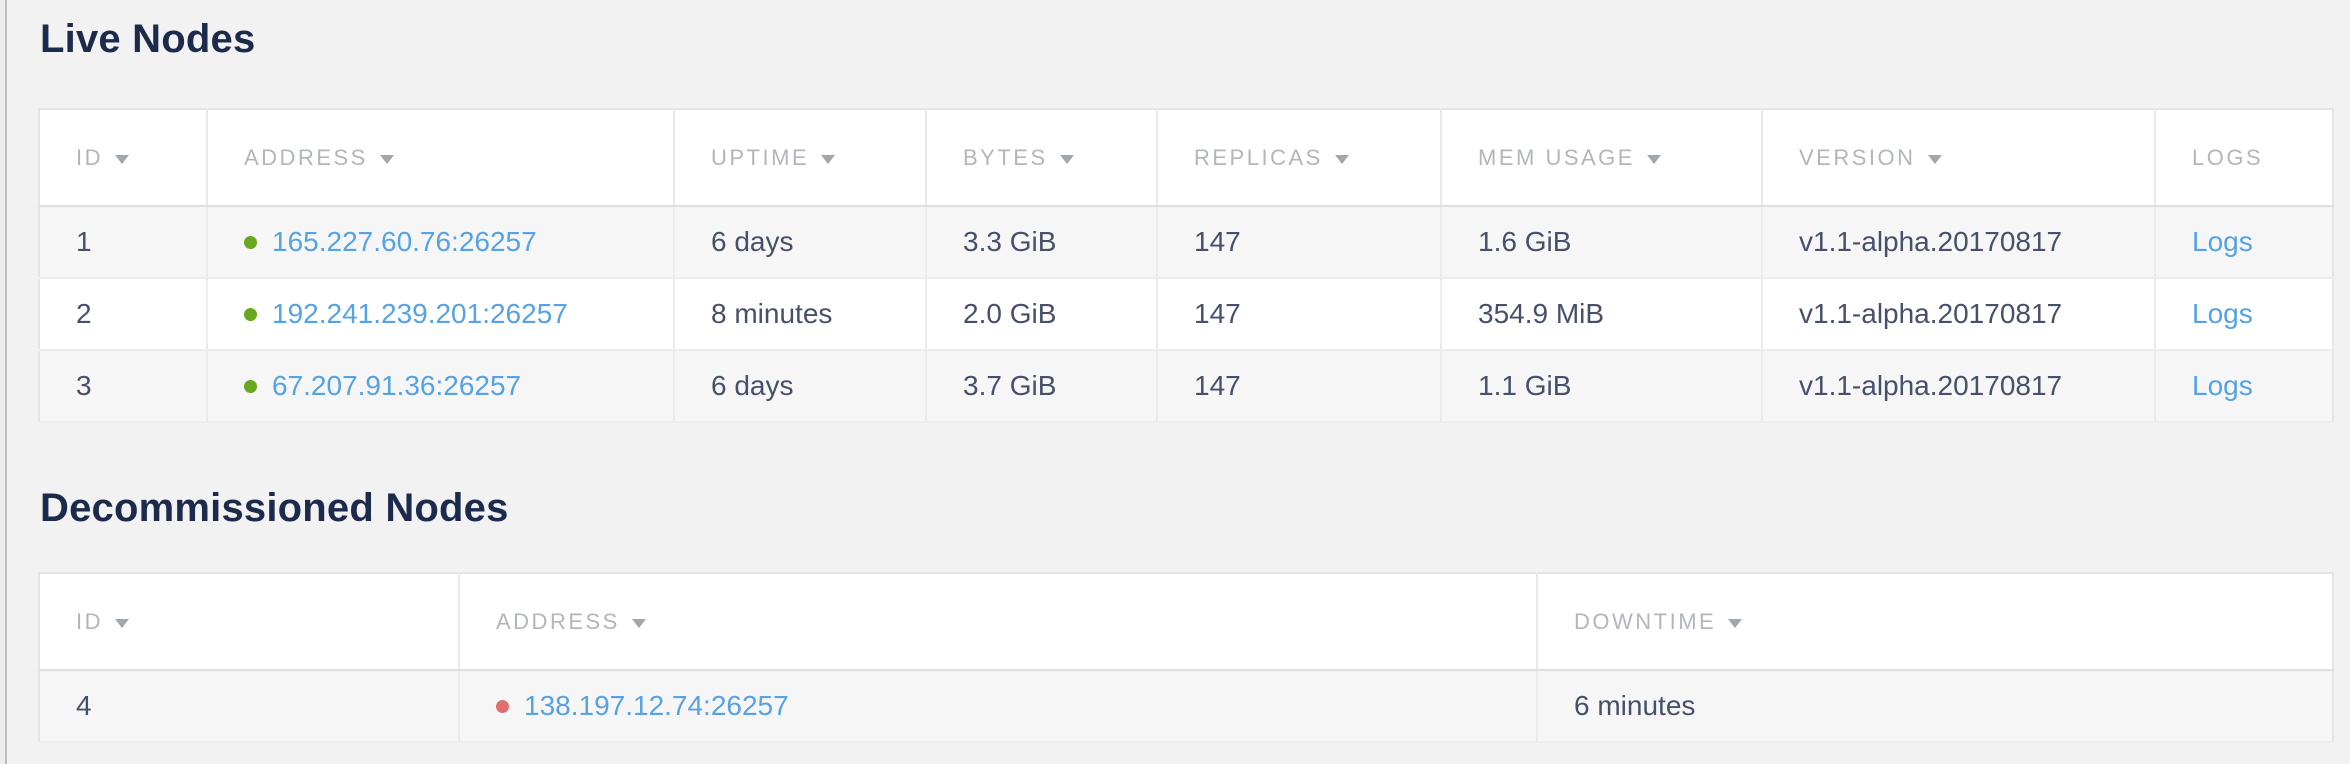  Describe the element at coordinates (1601, 242) in the screenshot. I see `node-mem-usage-cell: 1.6 GiB` at that location.